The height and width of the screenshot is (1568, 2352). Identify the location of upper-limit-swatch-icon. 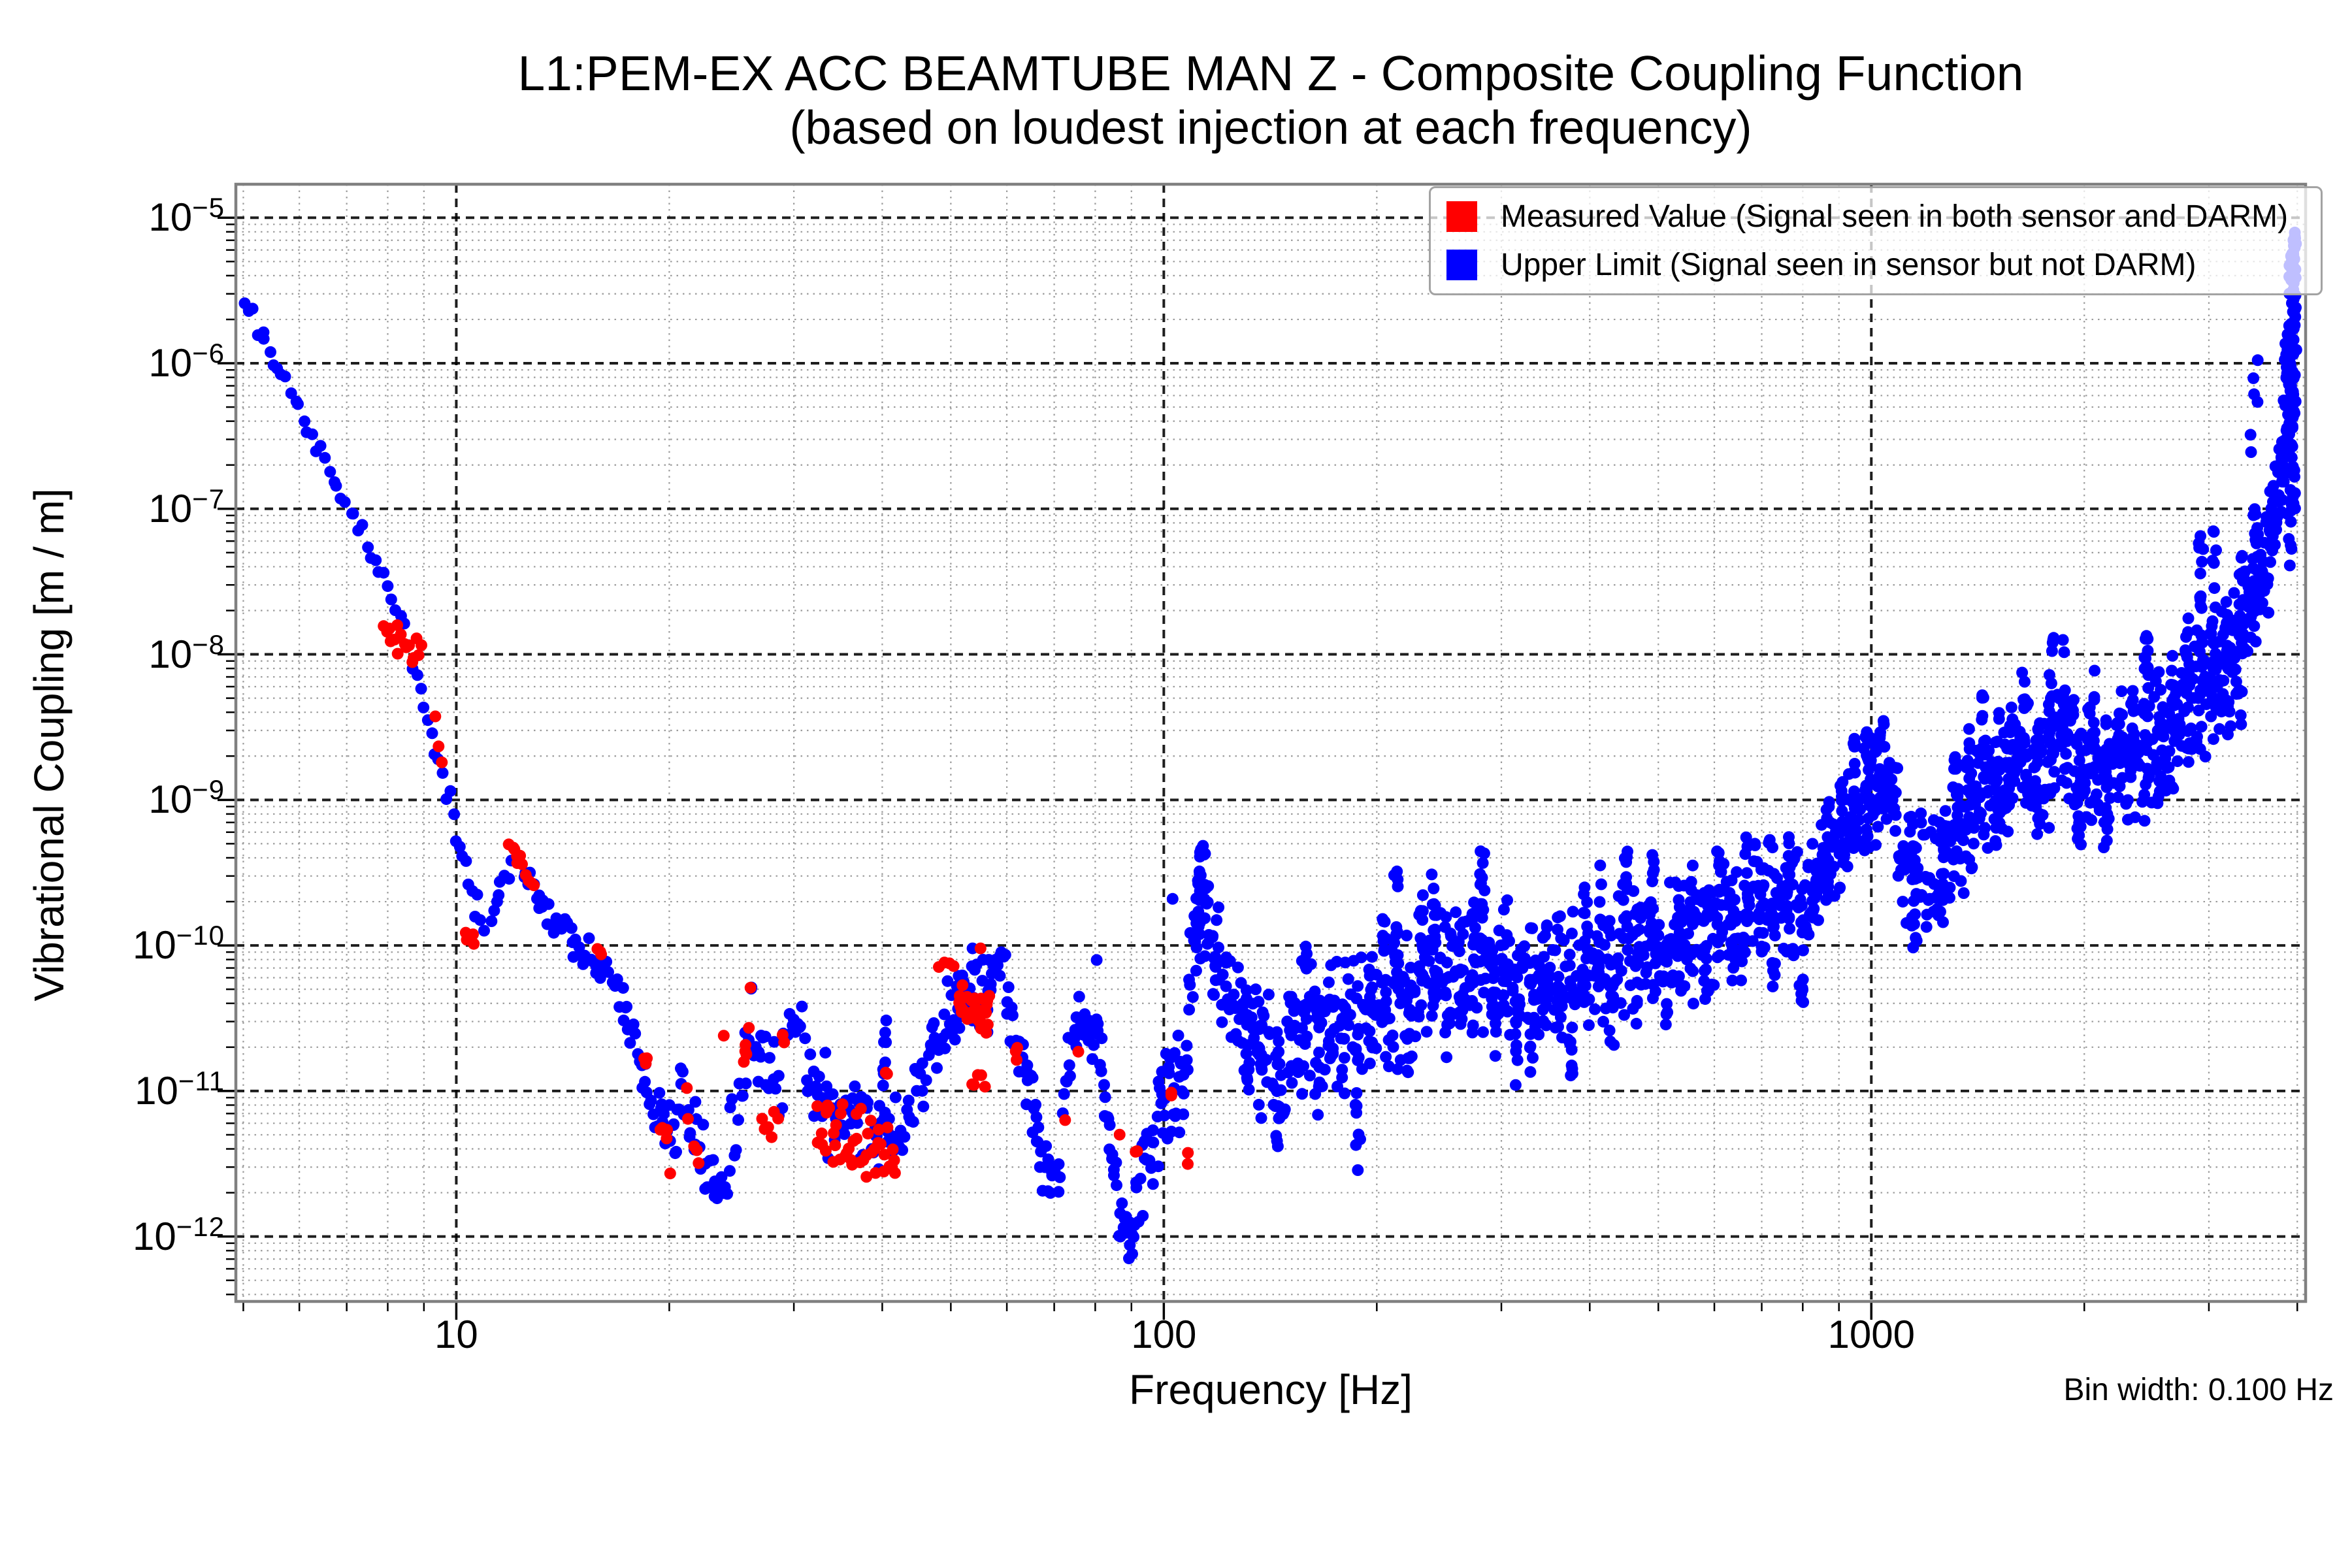
(1461, 265).